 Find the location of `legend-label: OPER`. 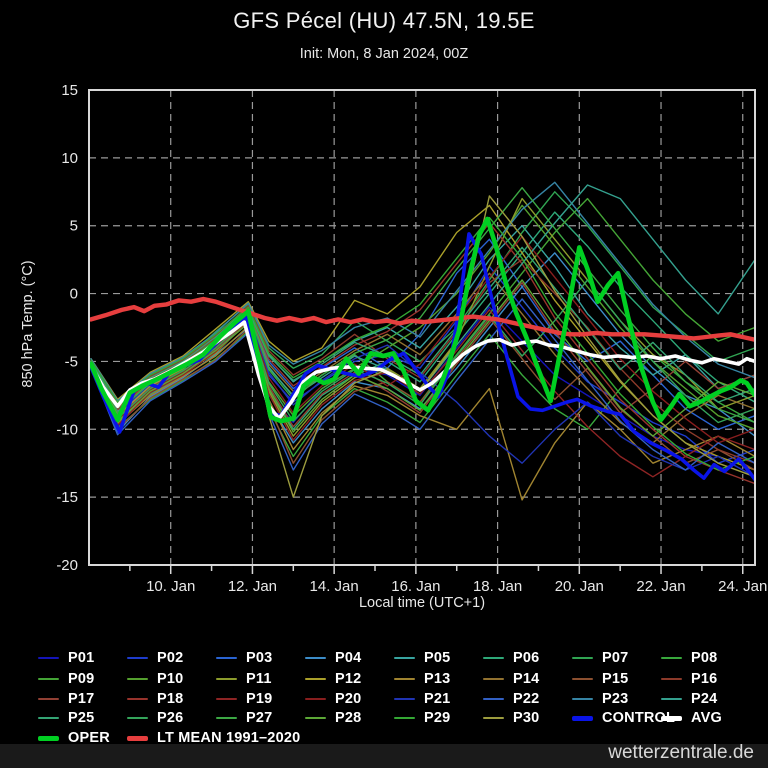

legend-label: OPER is located at coordinates (89, 738).